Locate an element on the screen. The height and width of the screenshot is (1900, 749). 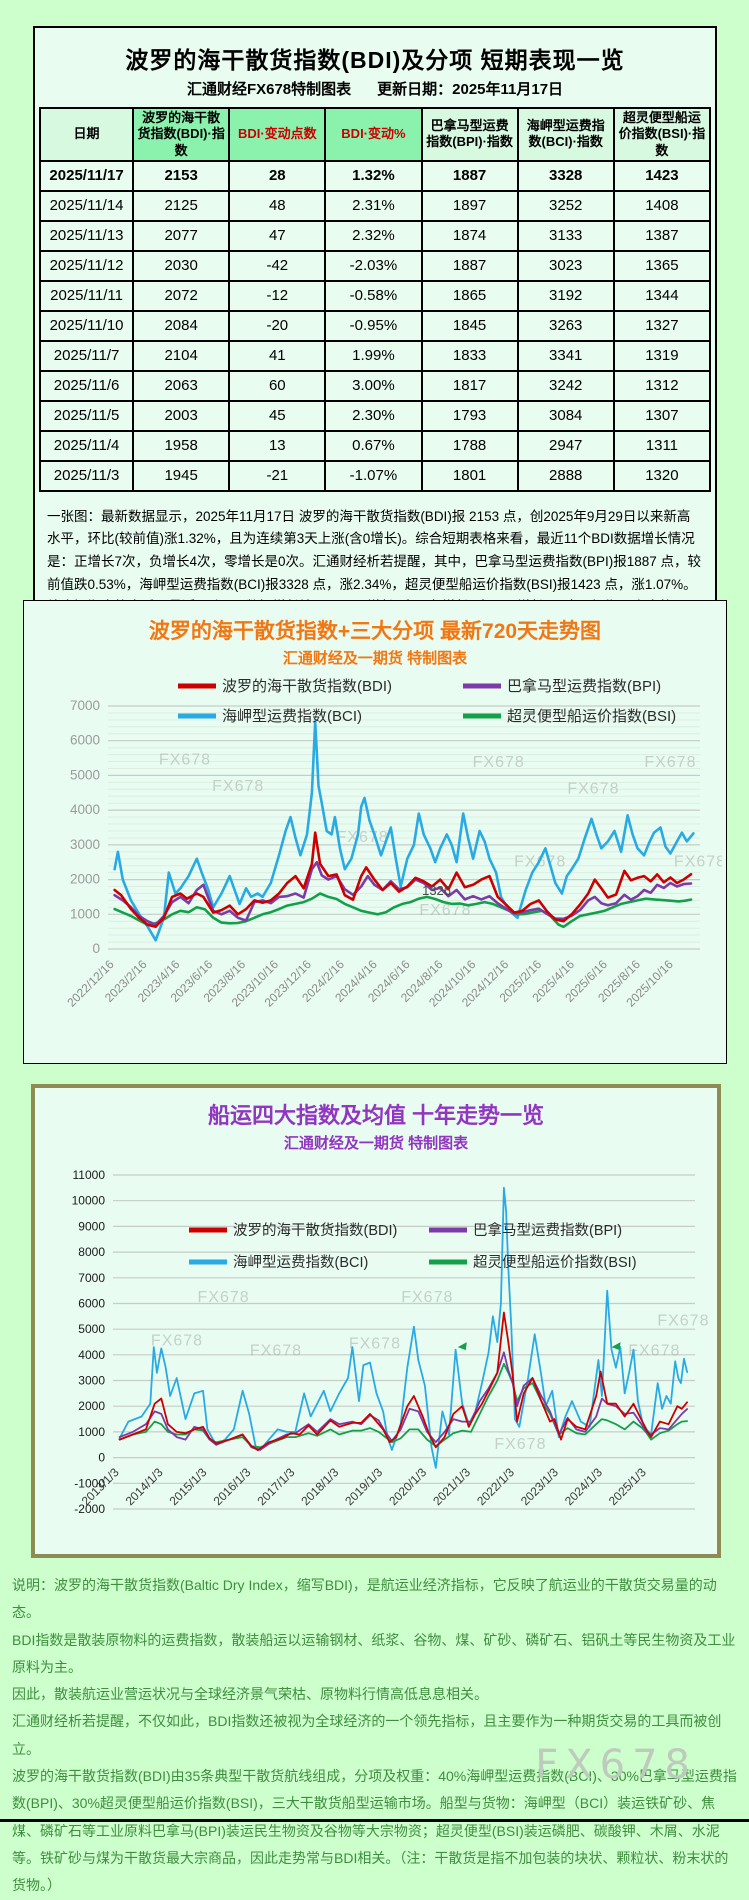
x-tick-label: 2016/1/3 is located at coordinates (232, 1486).